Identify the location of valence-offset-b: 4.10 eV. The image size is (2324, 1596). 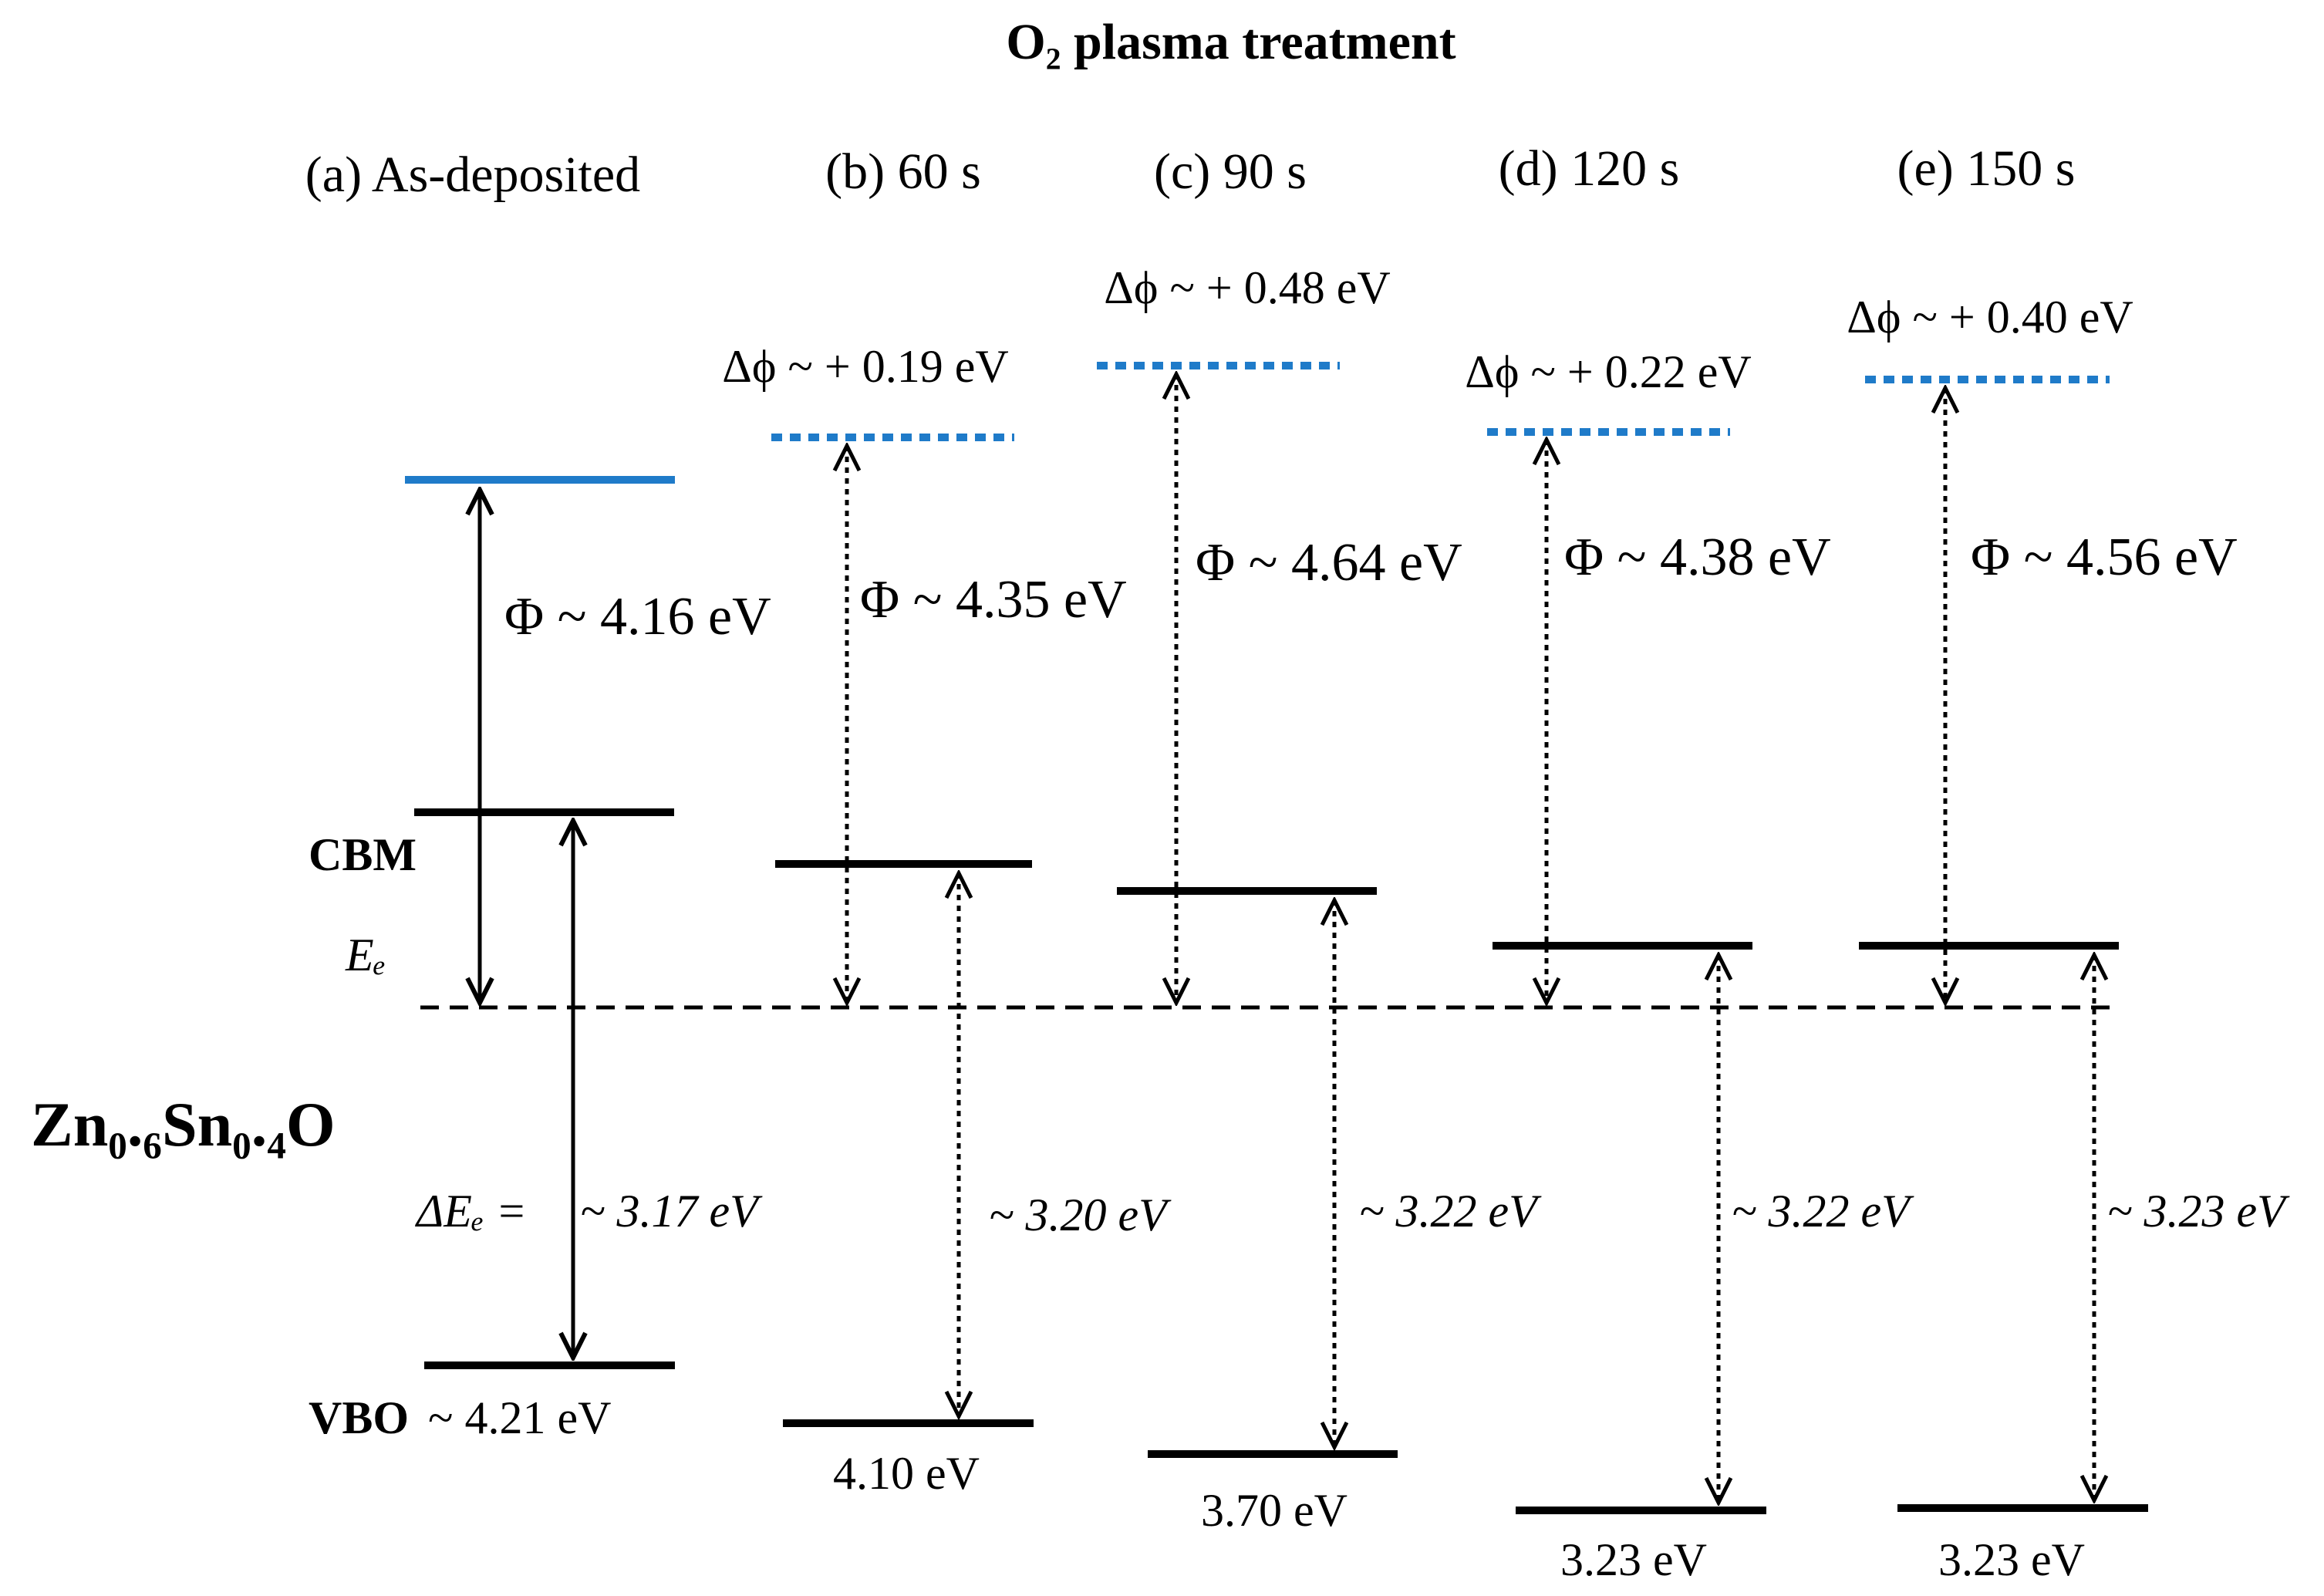
(906, 1473).